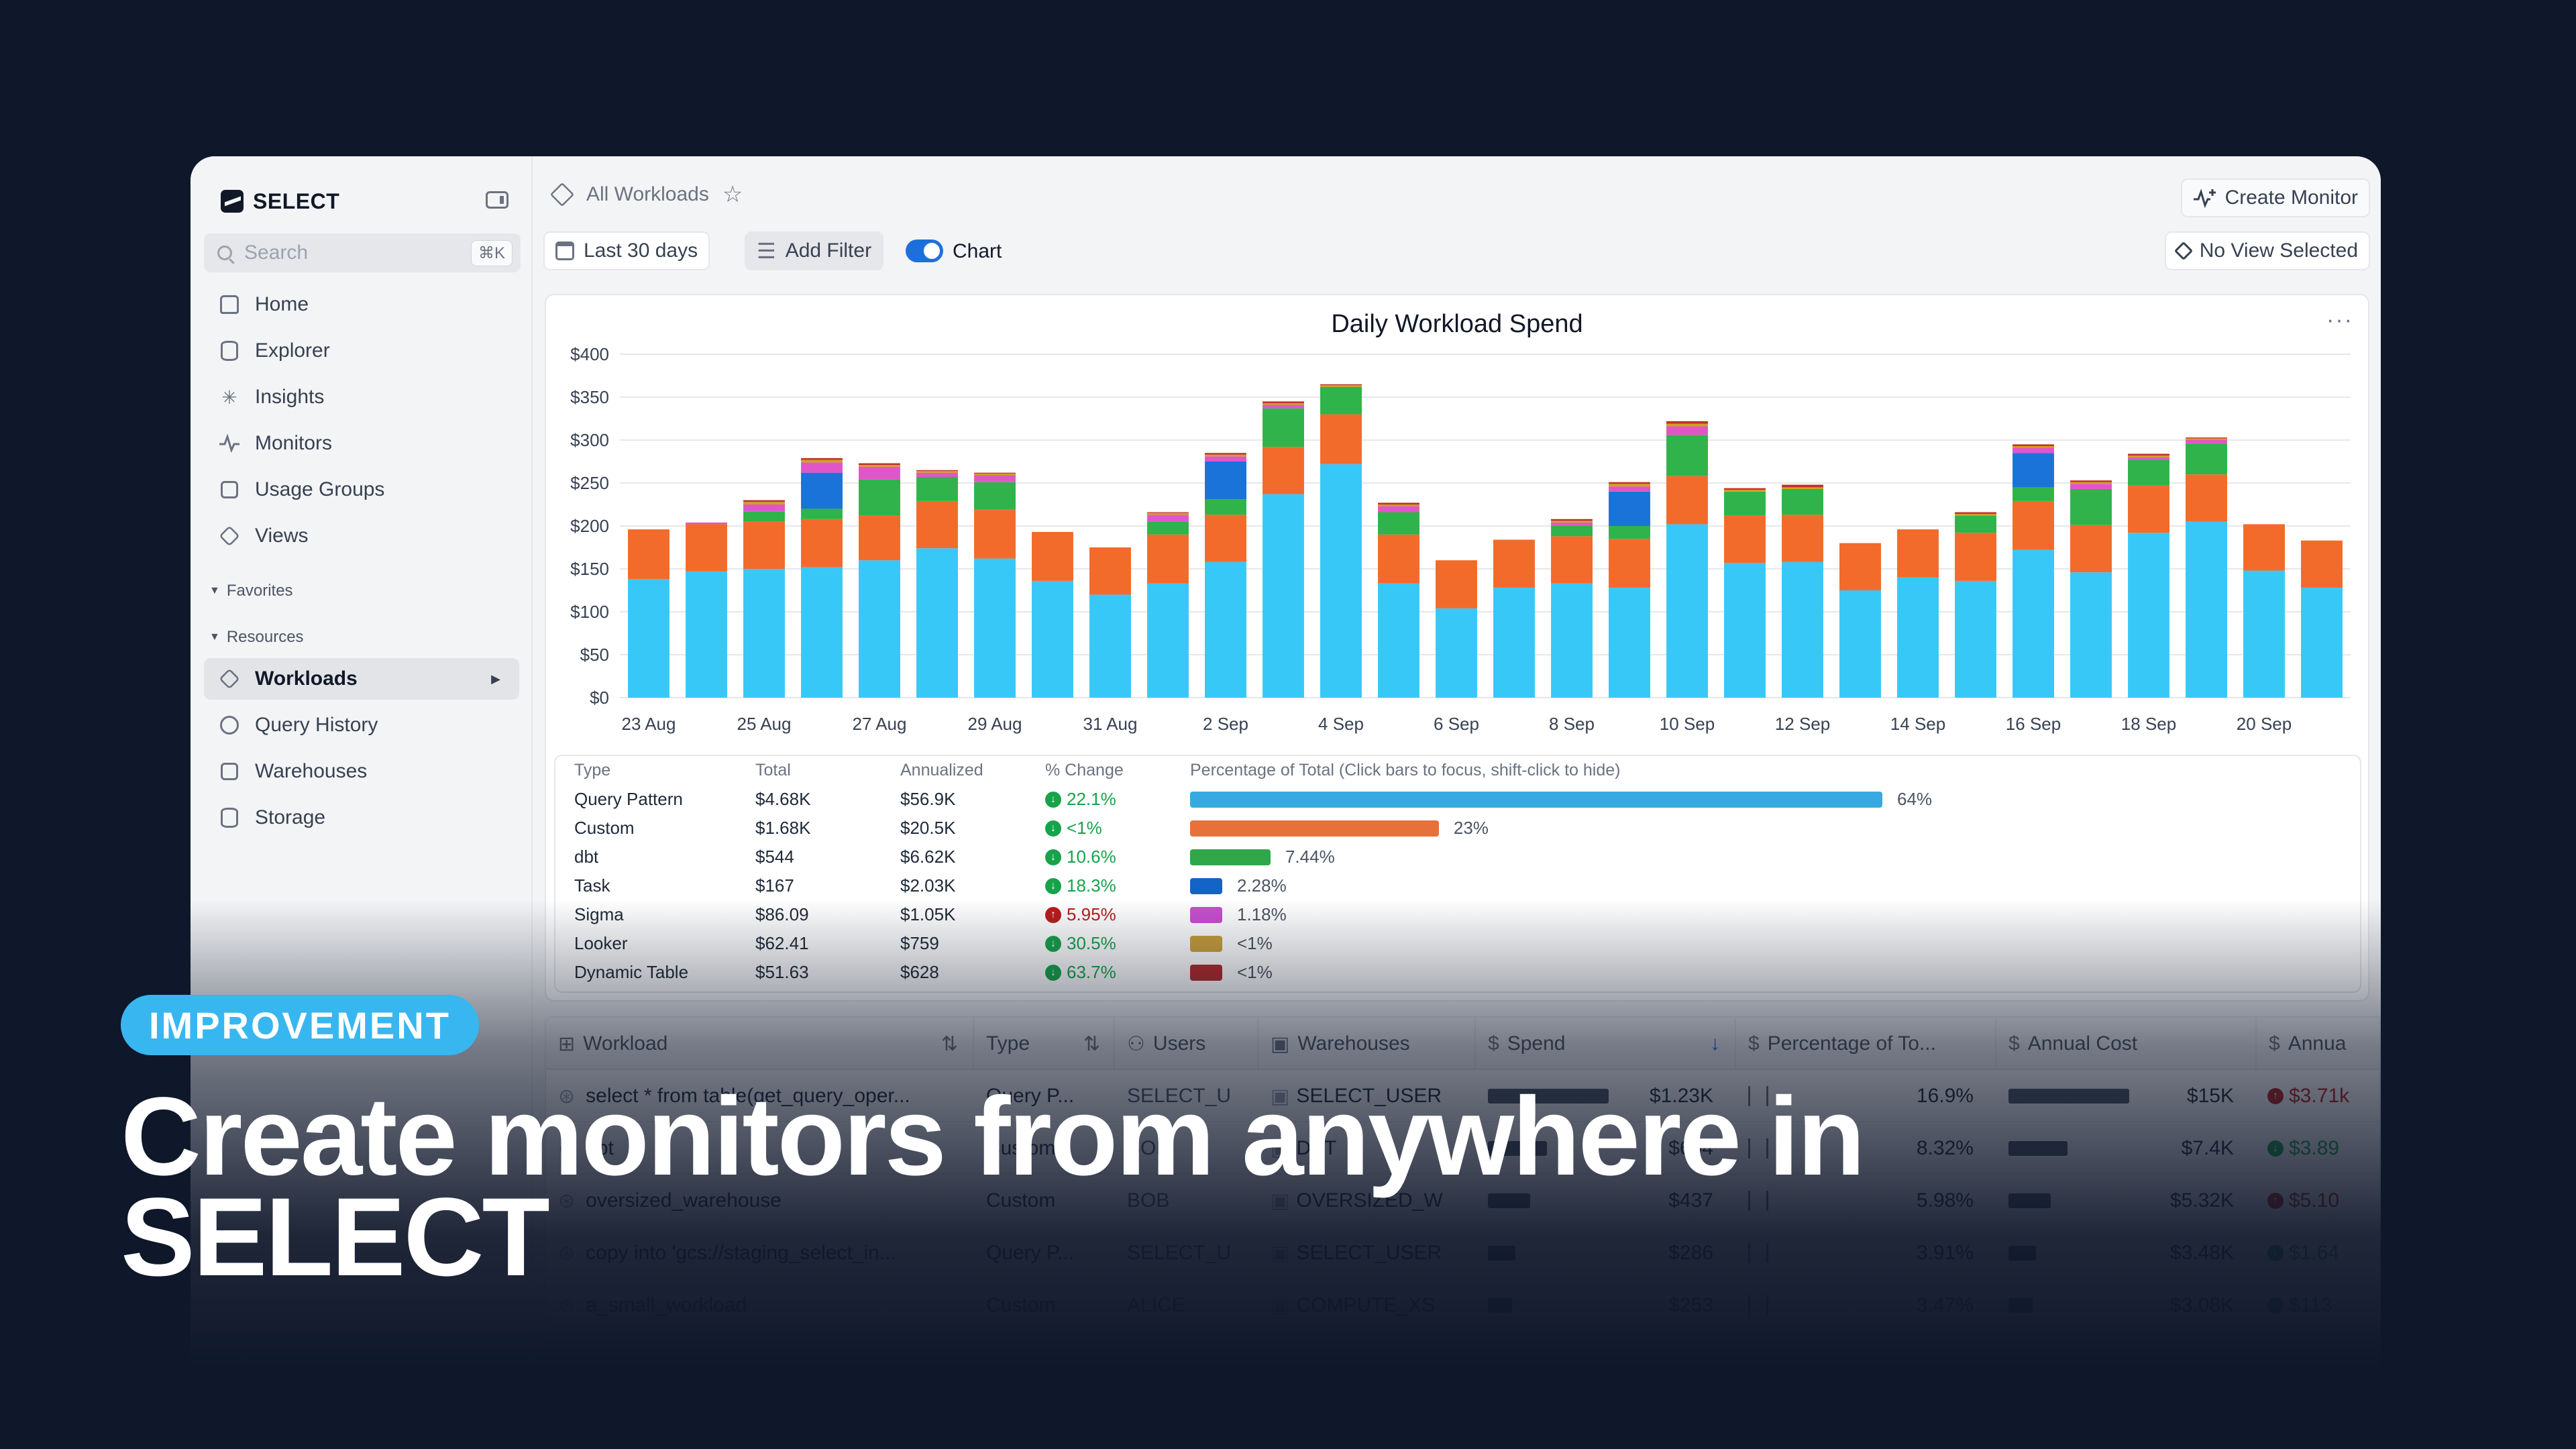 The image size is (2576, 1449). I want to click on summary-row: Task $167 $2.03K ↓ 18.3% 2.28%, so click(1457, 885).